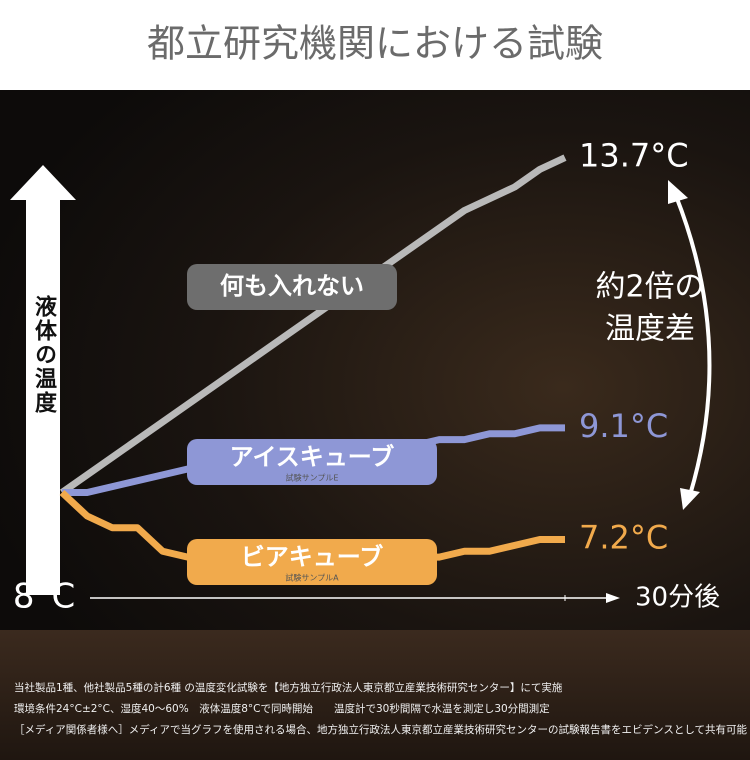 The width and height of the screenshot is (750, 760). What do you see at coordinates (44, 597) in the screenshot?
I see `y-tick-label: 8°C` at bounding box center [44, 597].